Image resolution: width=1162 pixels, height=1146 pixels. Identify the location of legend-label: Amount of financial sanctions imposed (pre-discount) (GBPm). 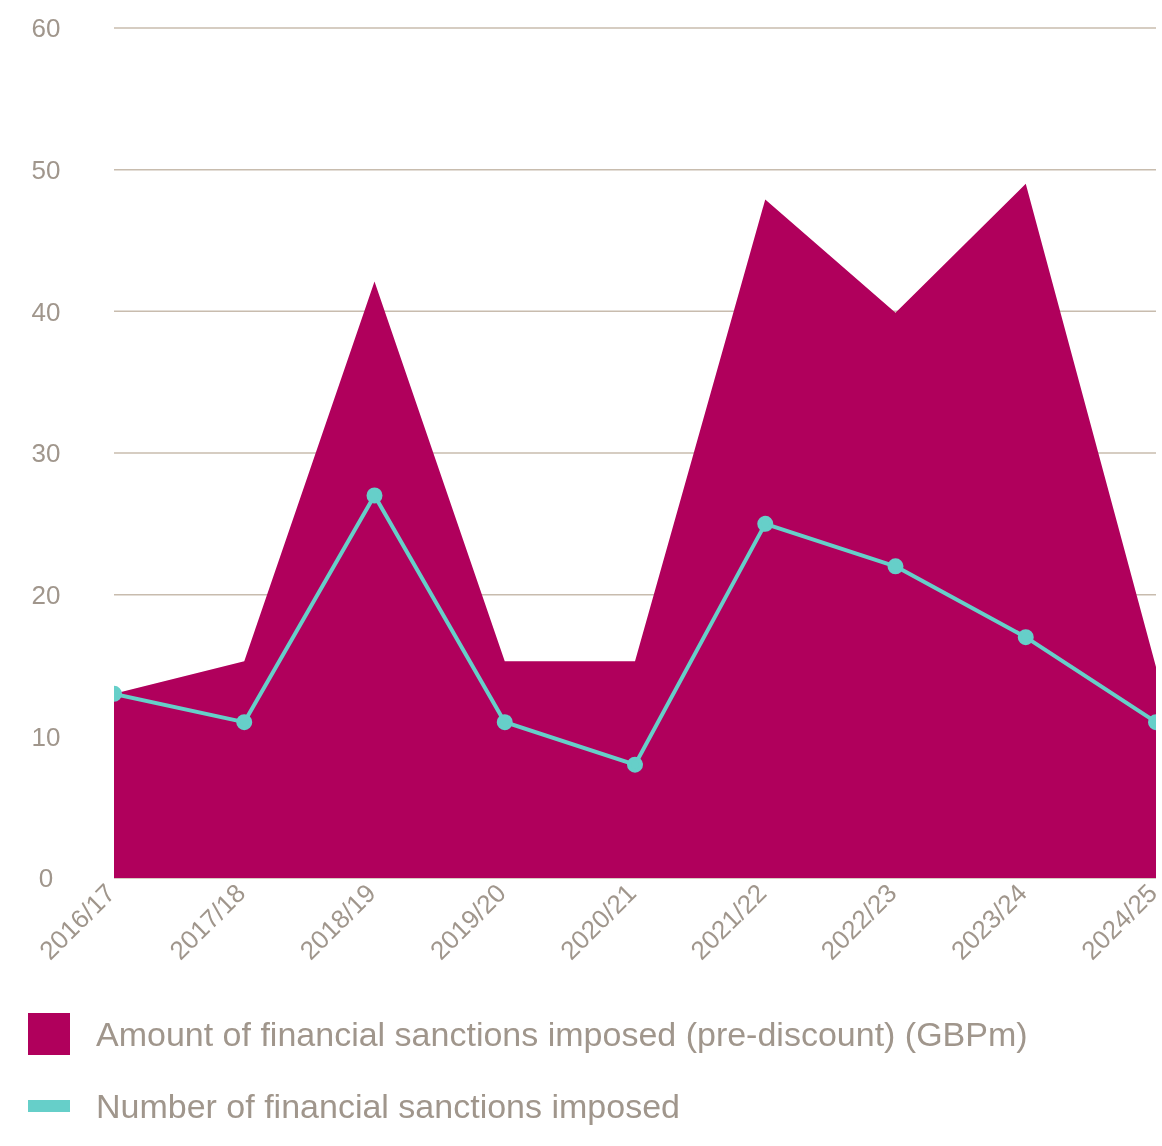
(562, 1034).